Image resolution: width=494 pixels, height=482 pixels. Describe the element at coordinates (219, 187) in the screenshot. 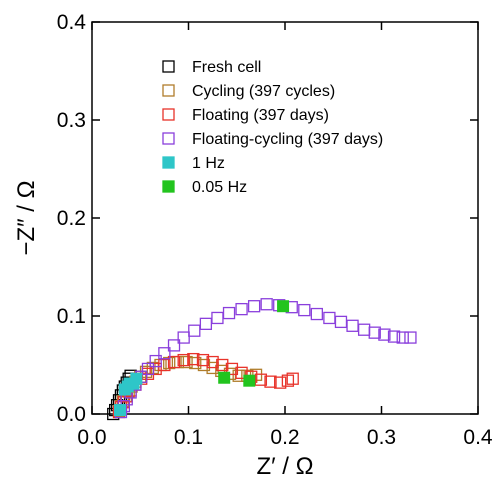

I see `legend-label: 0.05 Hz` at that location.